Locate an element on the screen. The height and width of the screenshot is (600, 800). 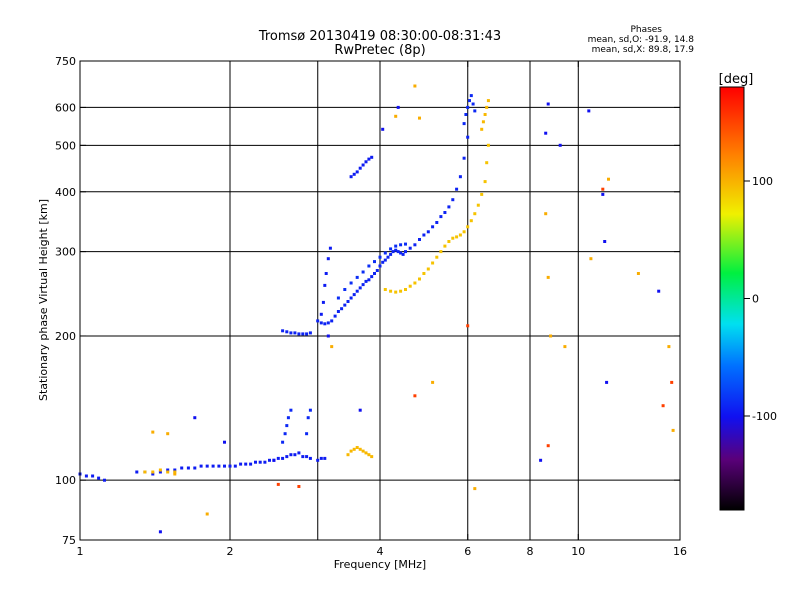
stats-x-line: mean, sd,X: 89.8, 17.9 is located at coordinates (643, 50).